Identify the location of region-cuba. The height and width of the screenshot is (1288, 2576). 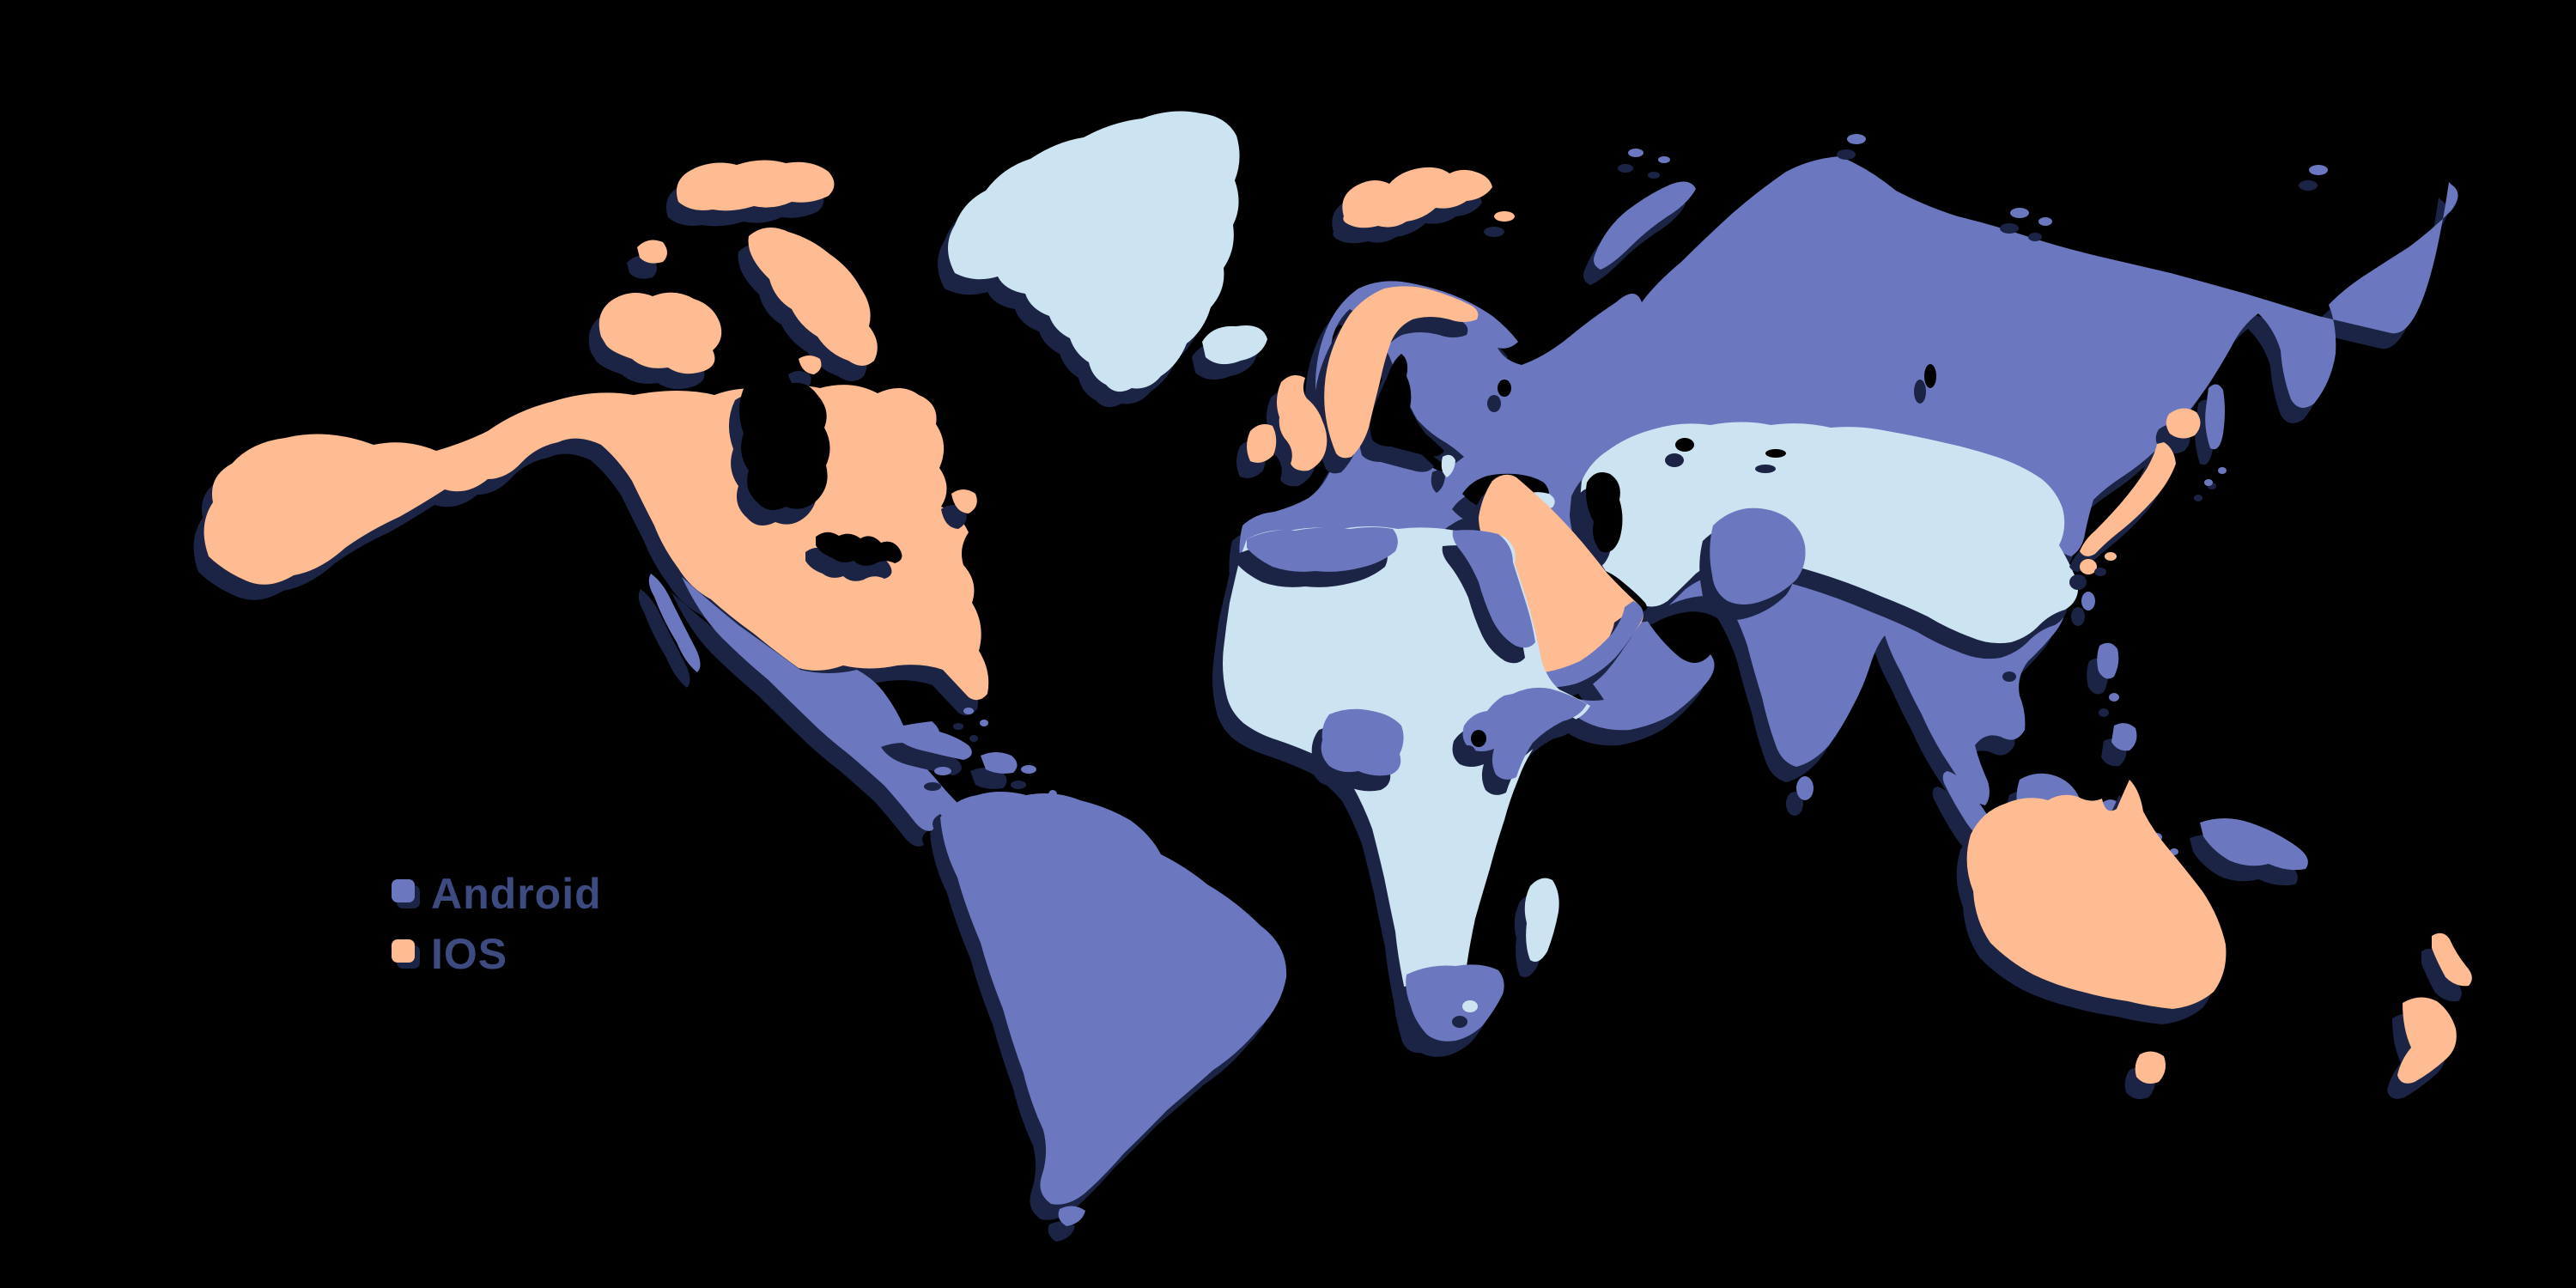
(932, 743).